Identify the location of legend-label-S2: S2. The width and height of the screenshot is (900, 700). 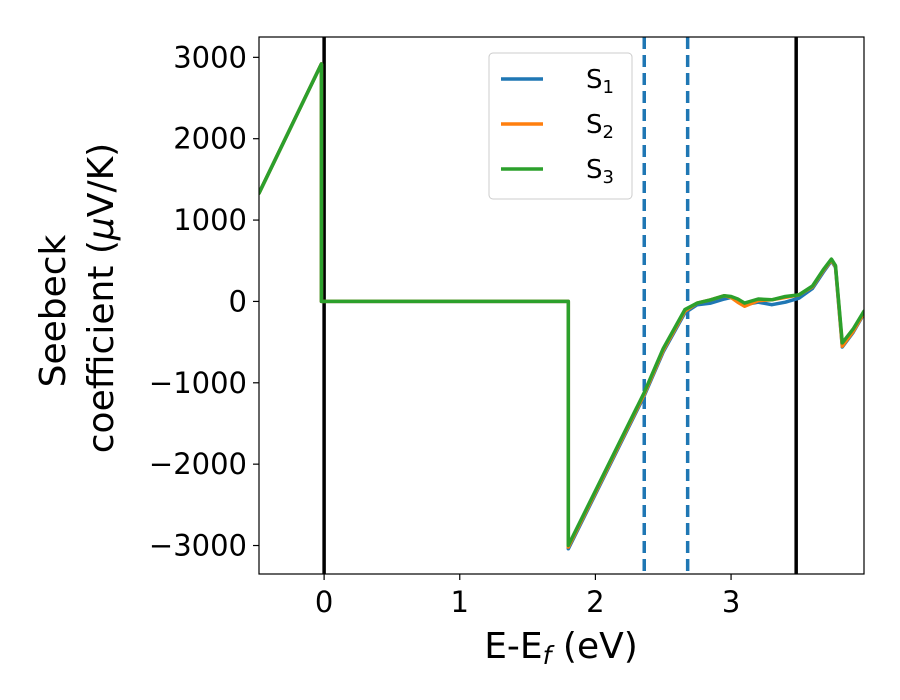
(600, 126).